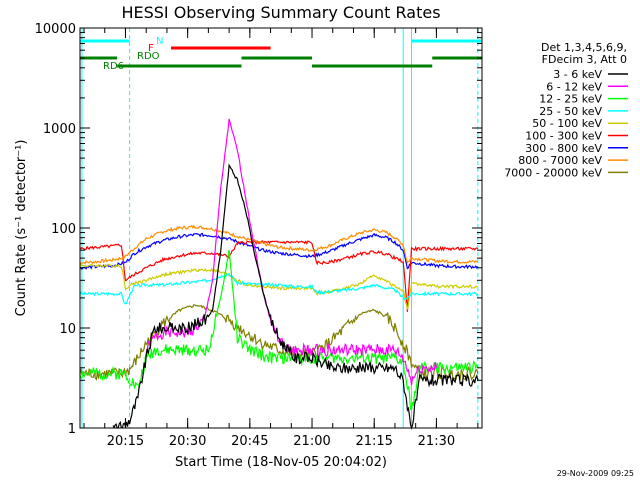  Describe the element at coordinates (113, 66) in the screenshot. I see `flag-label-rd6: RD6` at that location.